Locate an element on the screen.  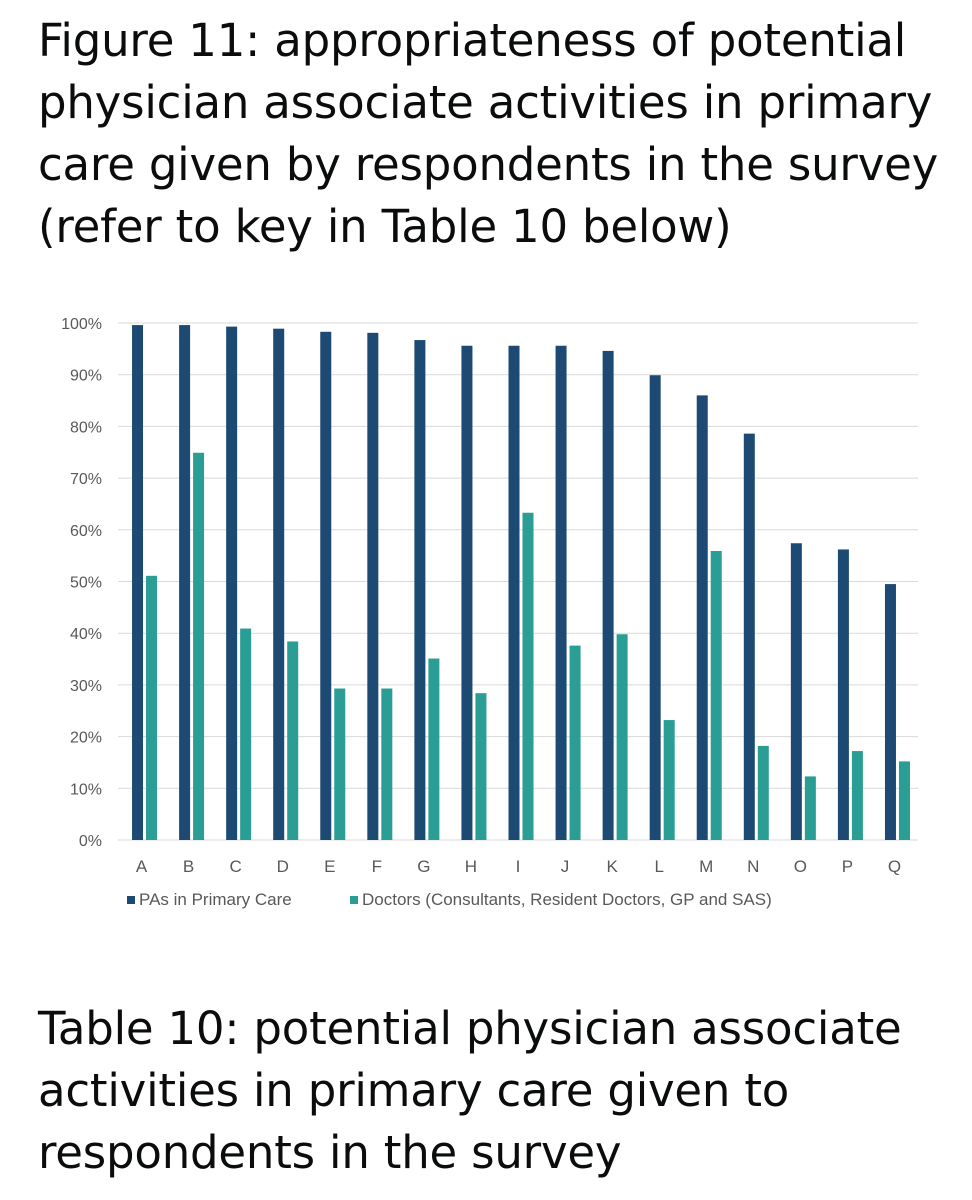
x-tick-label: Q is located at coordinates (894, 866).